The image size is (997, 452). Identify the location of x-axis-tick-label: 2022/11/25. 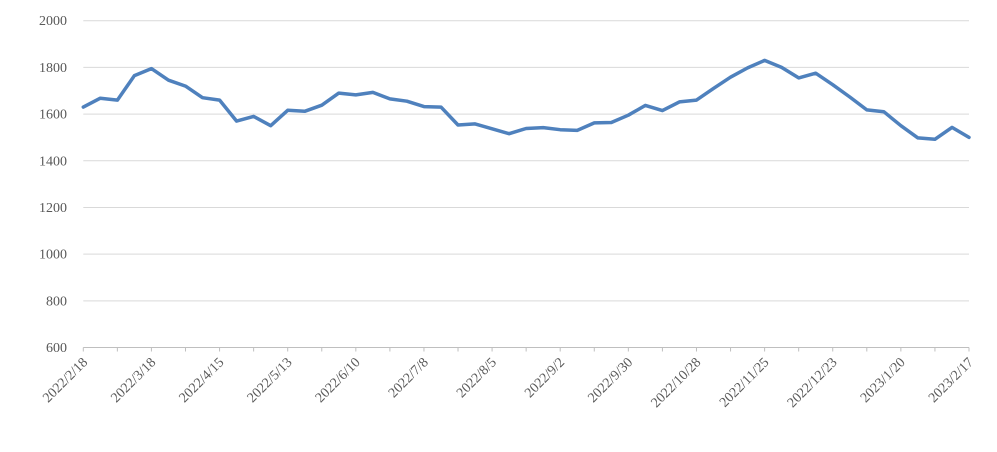
(744, 382).